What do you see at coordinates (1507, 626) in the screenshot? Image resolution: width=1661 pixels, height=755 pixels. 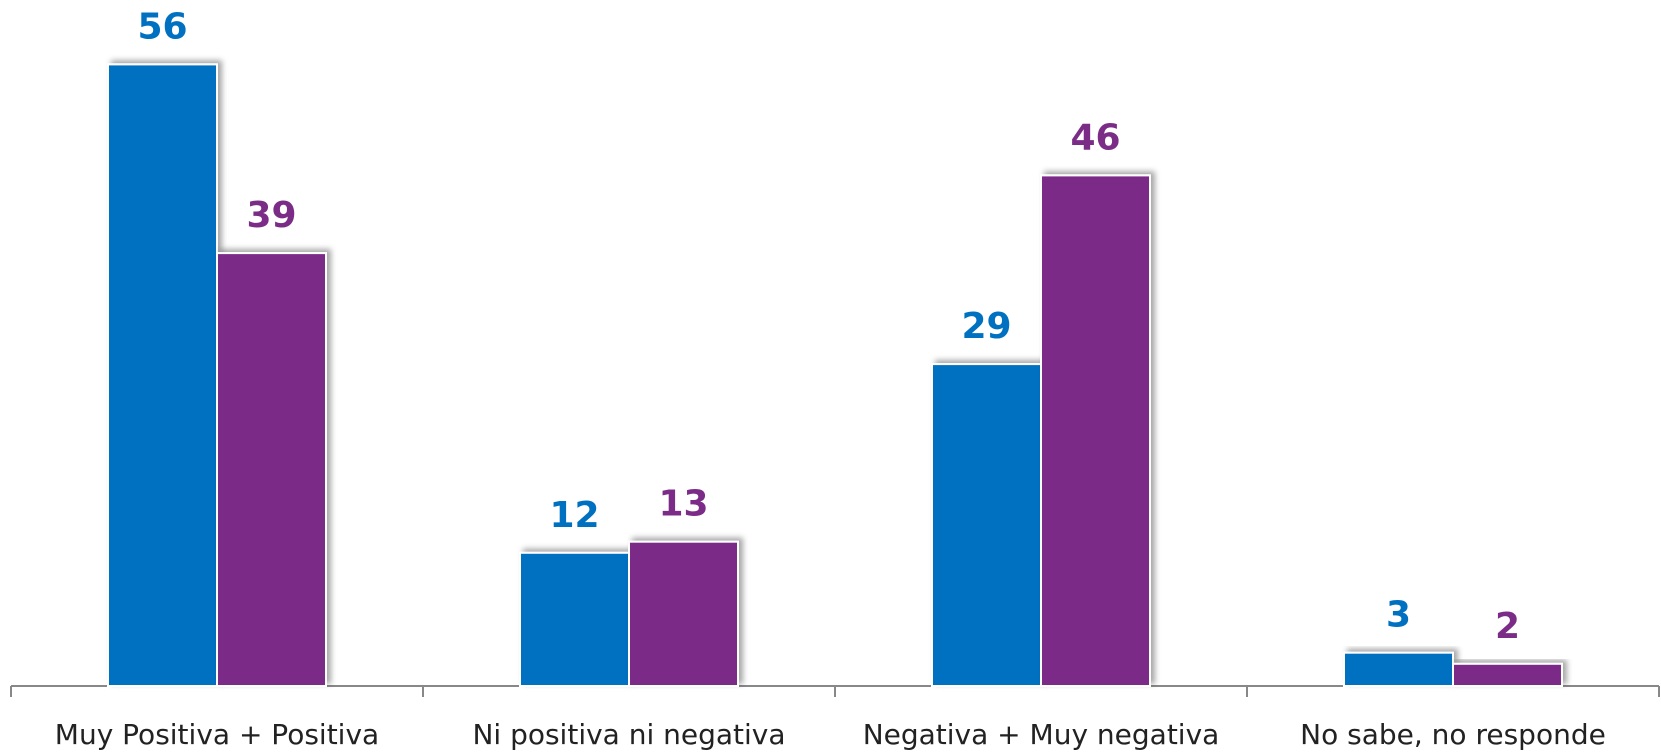 I see `value-label: 2` at bounding box center [1507, 626].